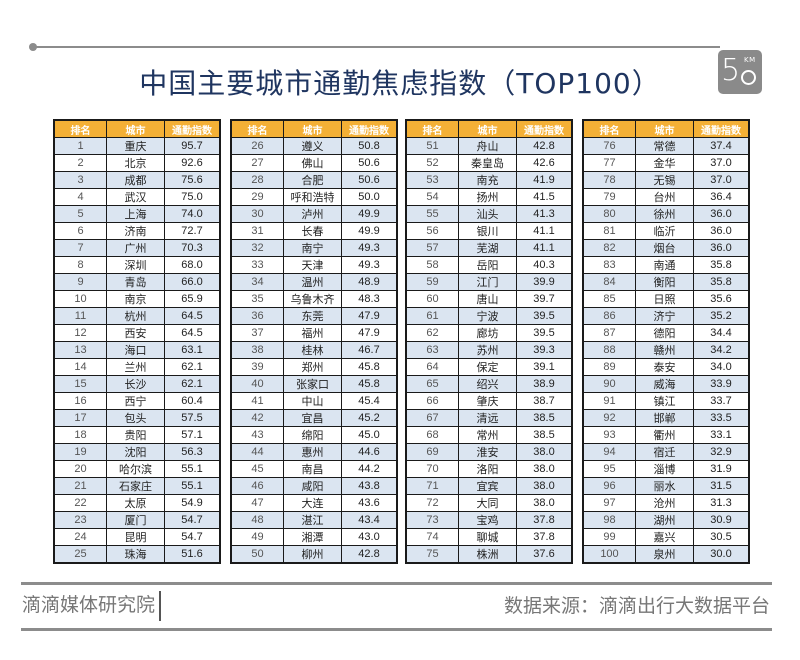 The image size is (800, 660). I want to click on cell-city: 太原, so click(135, 503).